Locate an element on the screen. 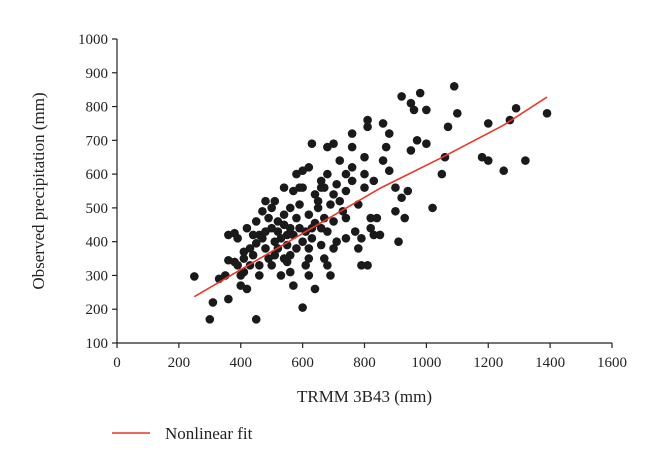  y-tick-label: 900 is located at coordinates (97, 74).